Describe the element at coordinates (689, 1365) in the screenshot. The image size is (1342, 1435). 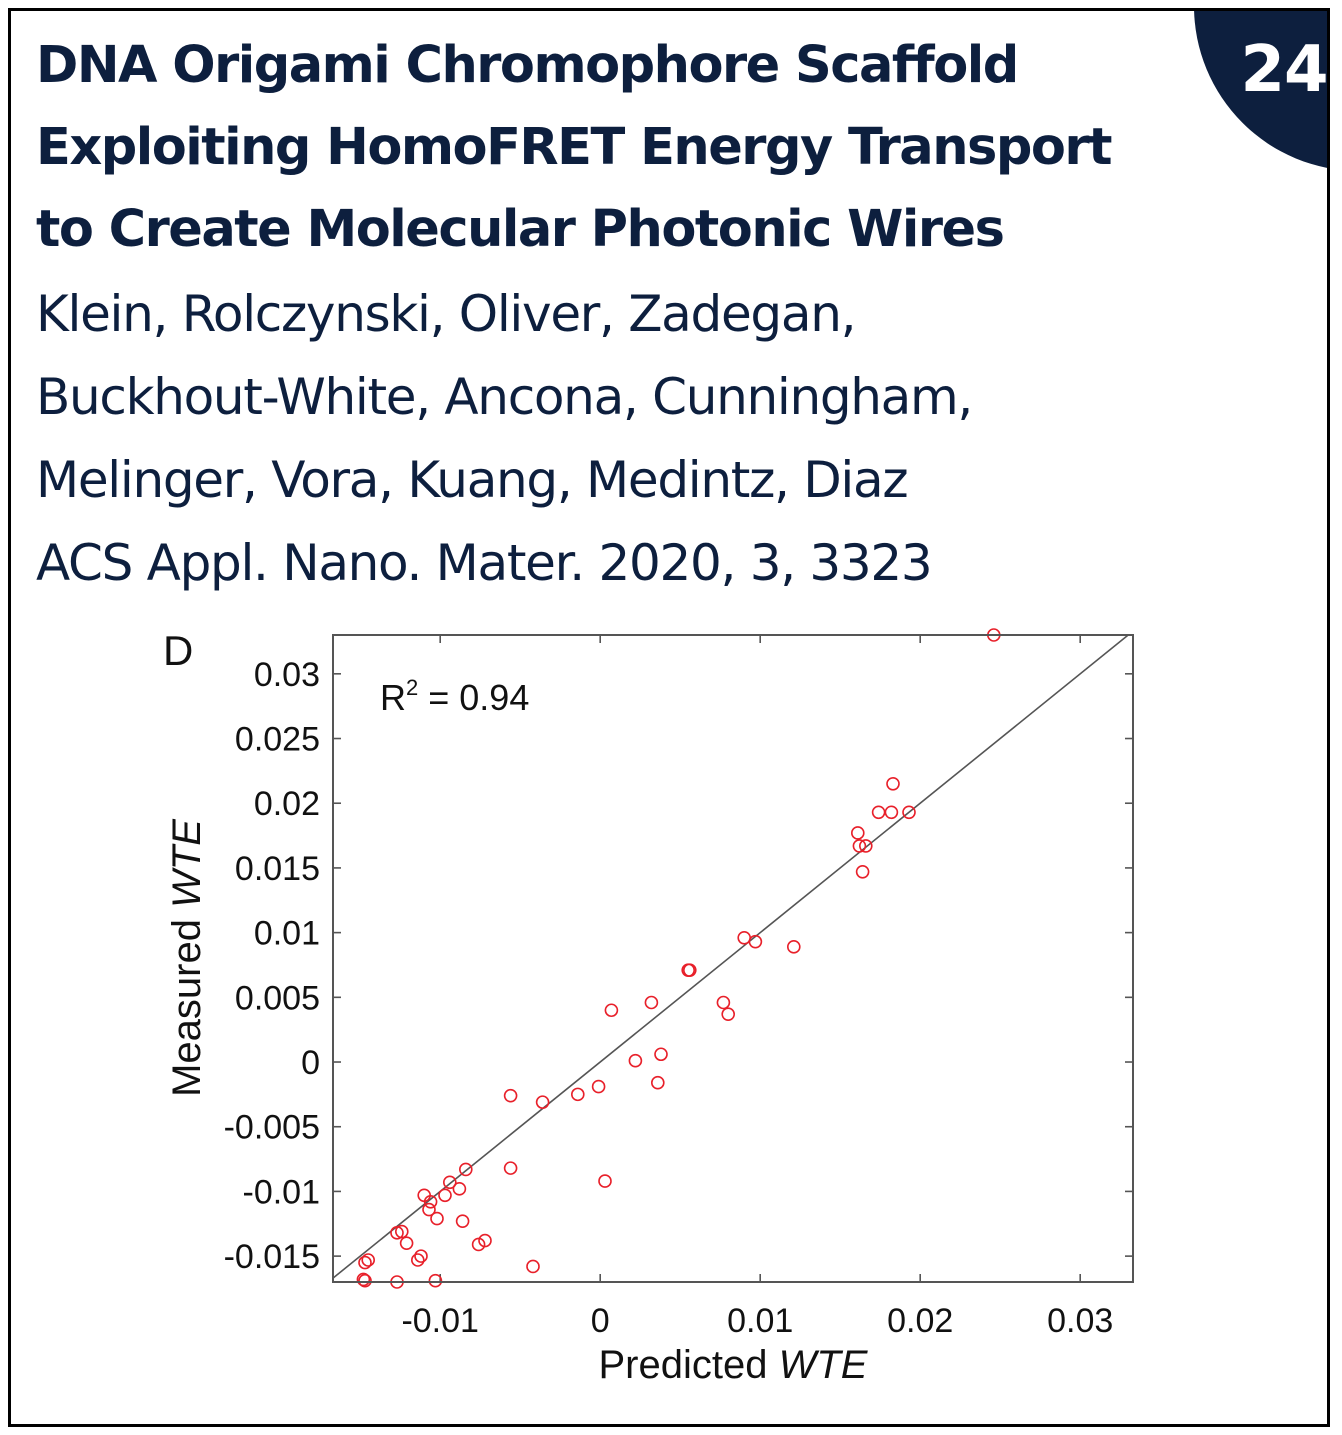
I see `x-axis-title-plain: Predicted` at that location.